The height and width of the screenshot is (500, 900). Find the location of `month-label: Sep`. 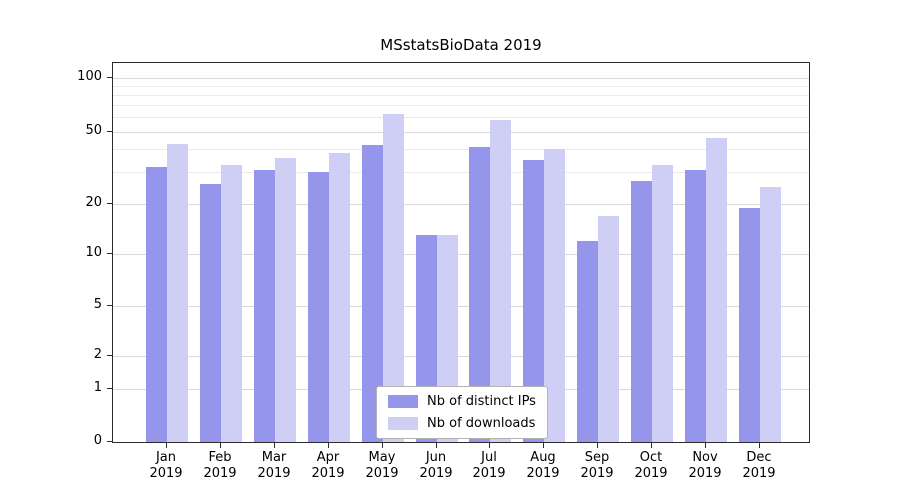

month-label: Sep is located at coordinates (597, 457).